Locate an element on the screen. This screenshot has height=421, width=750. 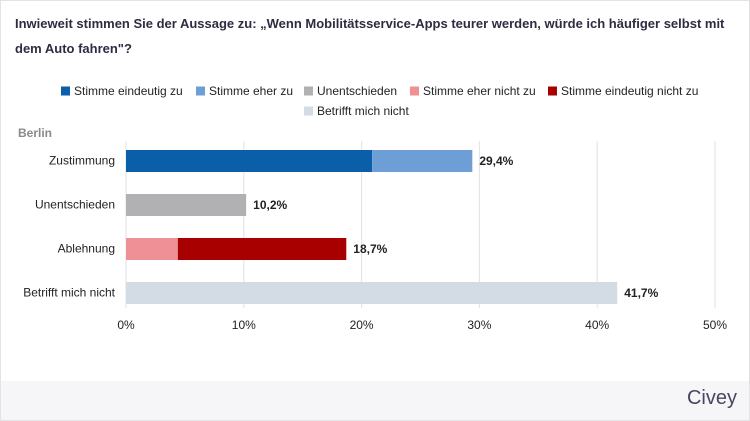
legend-label: Unentschieden is located at coordinates (357, 91).